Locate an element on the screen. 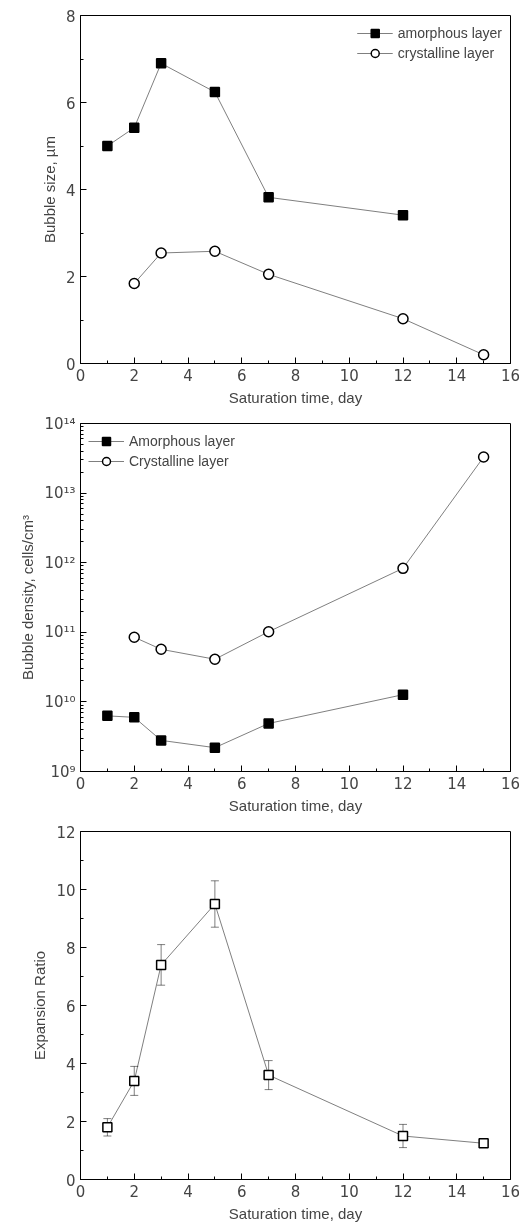 This screenshot has height=1225, width=530. y-tick-label: 12 is located at coordinates (66, 832).